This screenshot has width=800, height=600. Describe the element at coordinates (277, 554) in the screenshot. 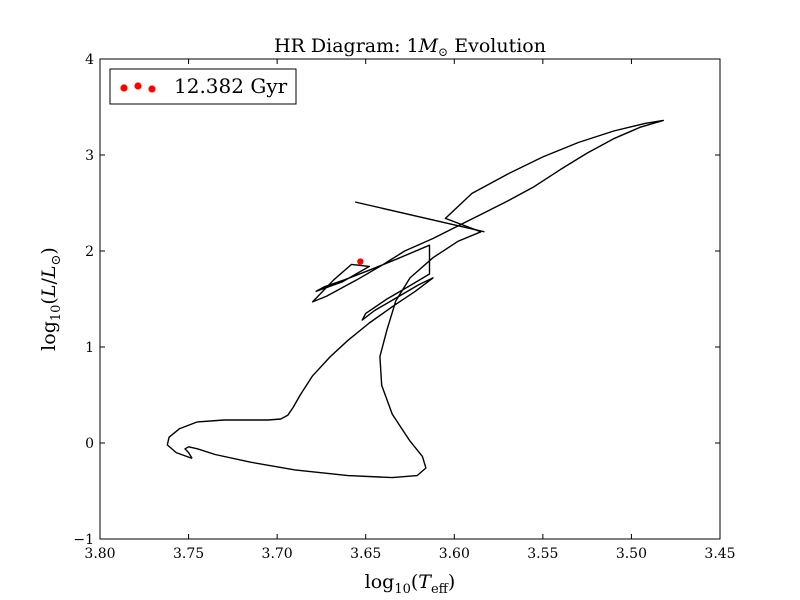

I see `x-tick-label: 3.70` at that location.